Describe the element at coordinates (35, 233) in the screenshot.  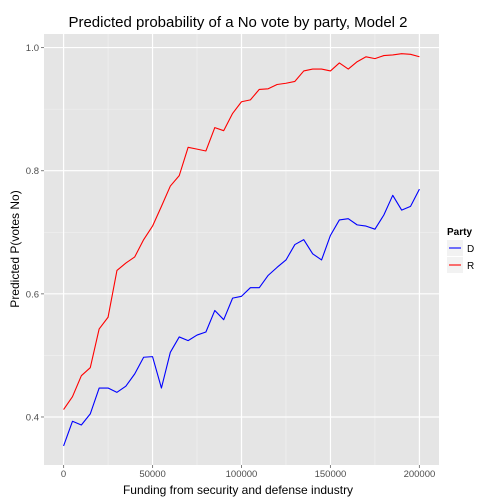
I see `y-axis-ticks: 0.4 0.6 0.8 1.0` at that location.